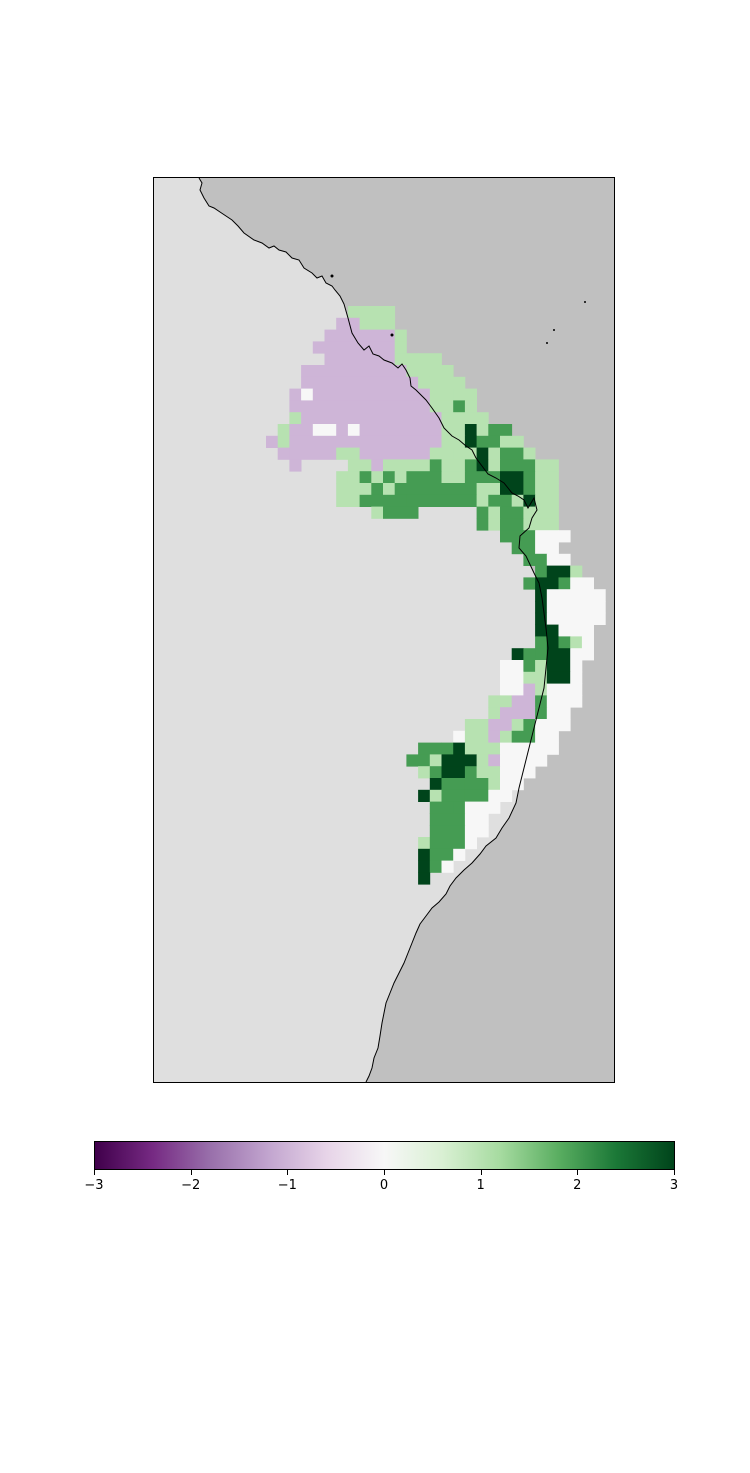 This screenshot has width=750, height=1473. I want to click on colorbar, so click(384, 1155).